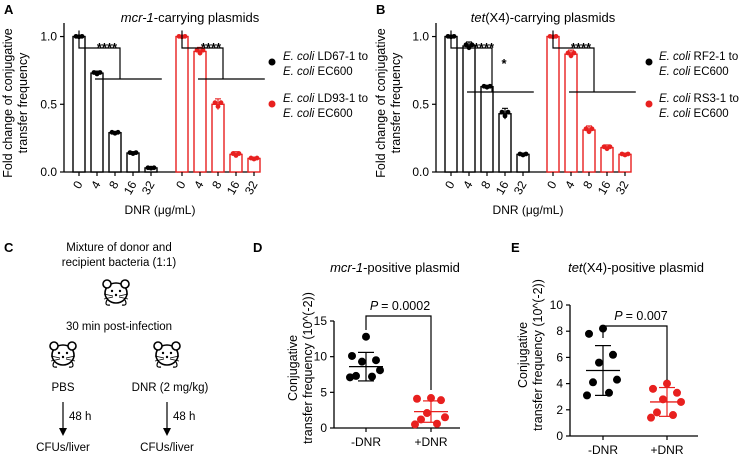  I want to click on y-tick-label: 6, so click(559, 357).